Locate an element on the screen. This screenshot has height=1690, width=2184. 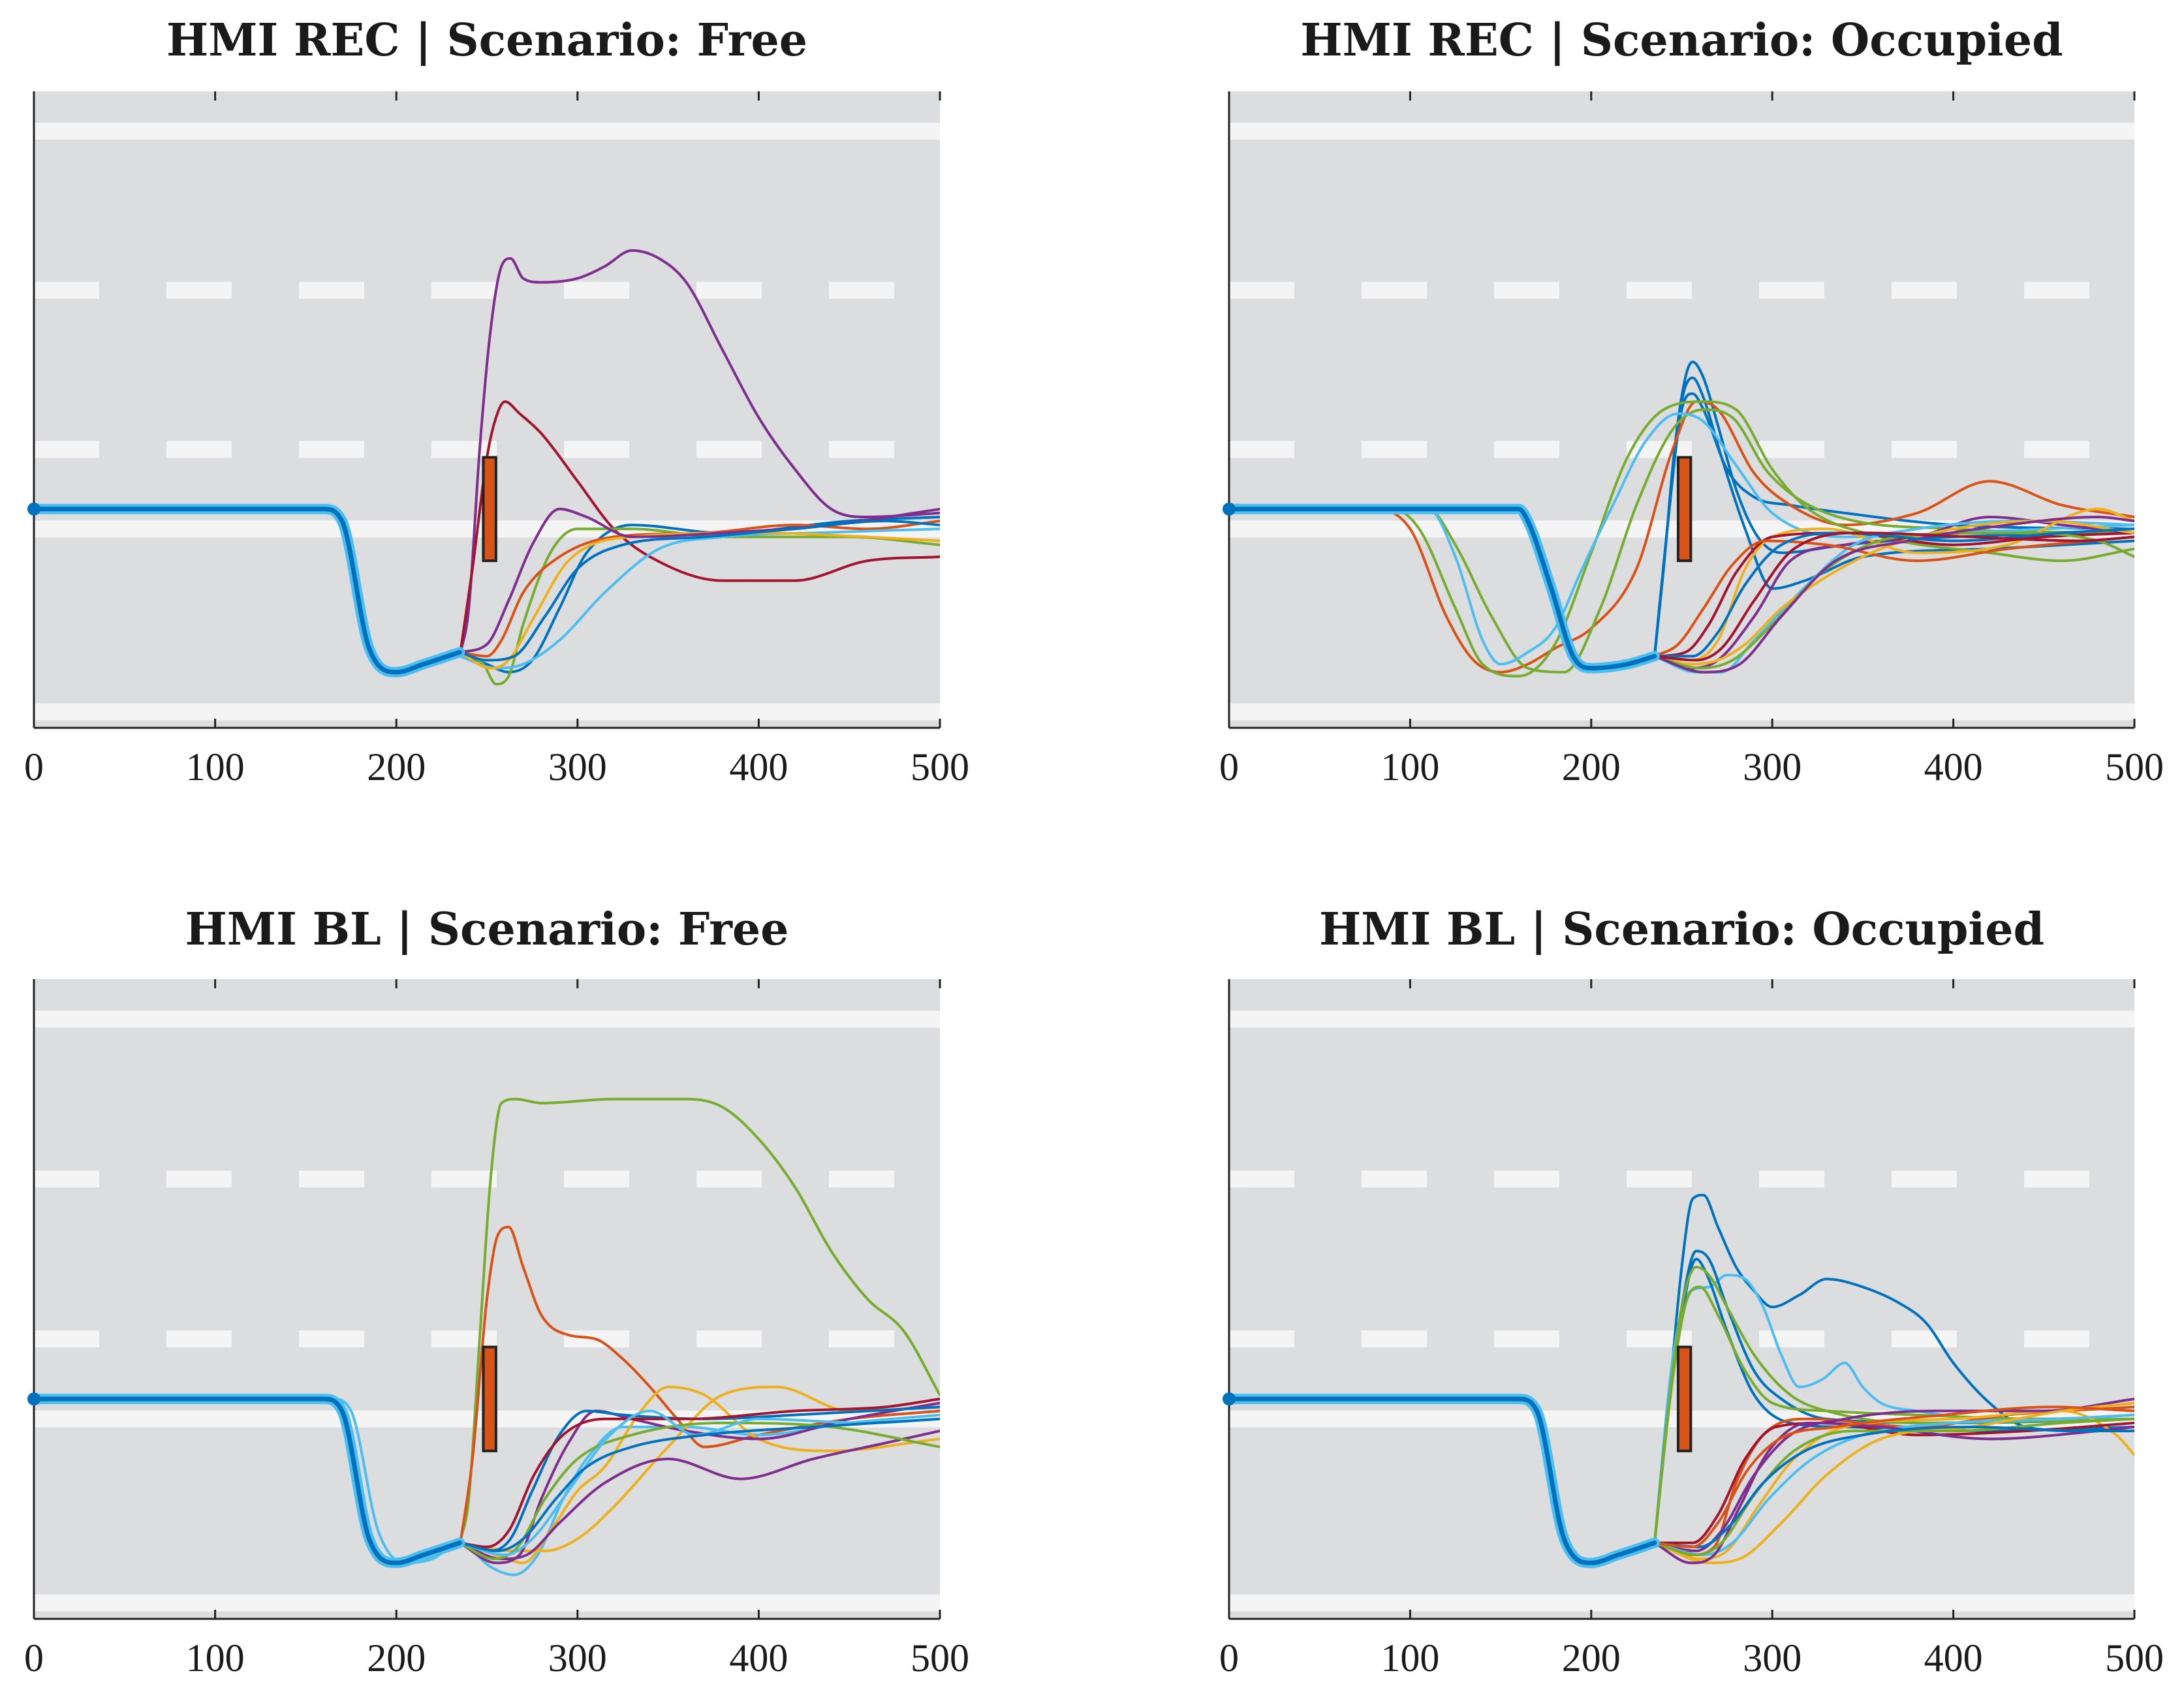
chart-title: HMI REC | Scenario: Free is located at coordinates (487, 40).